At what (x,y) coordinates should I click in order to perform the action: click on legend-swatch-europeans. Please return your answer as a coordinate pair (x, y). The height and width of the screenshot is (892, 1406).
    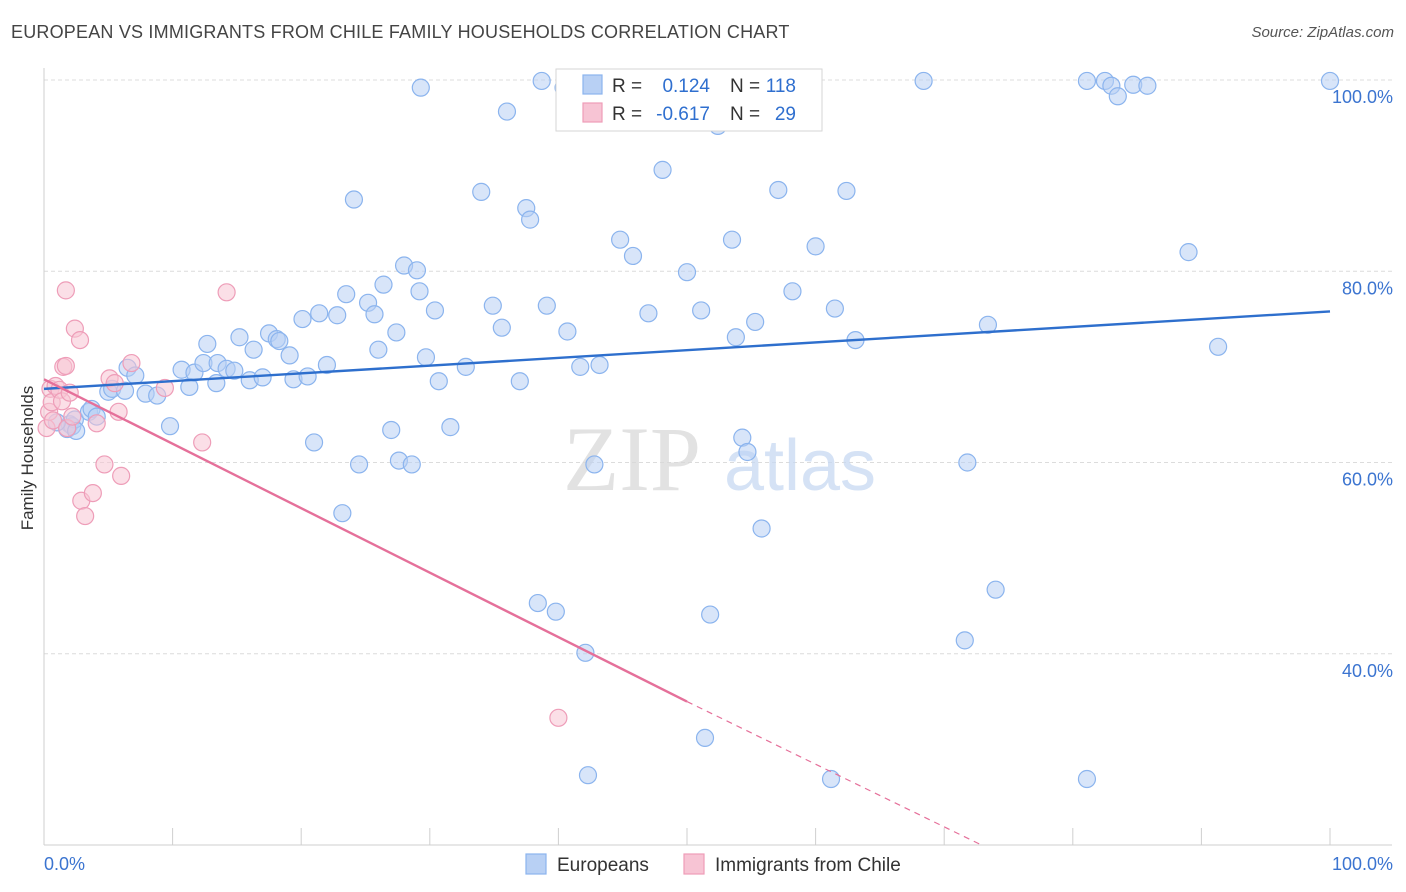
    Looking at the image, I should click on (536, 864).